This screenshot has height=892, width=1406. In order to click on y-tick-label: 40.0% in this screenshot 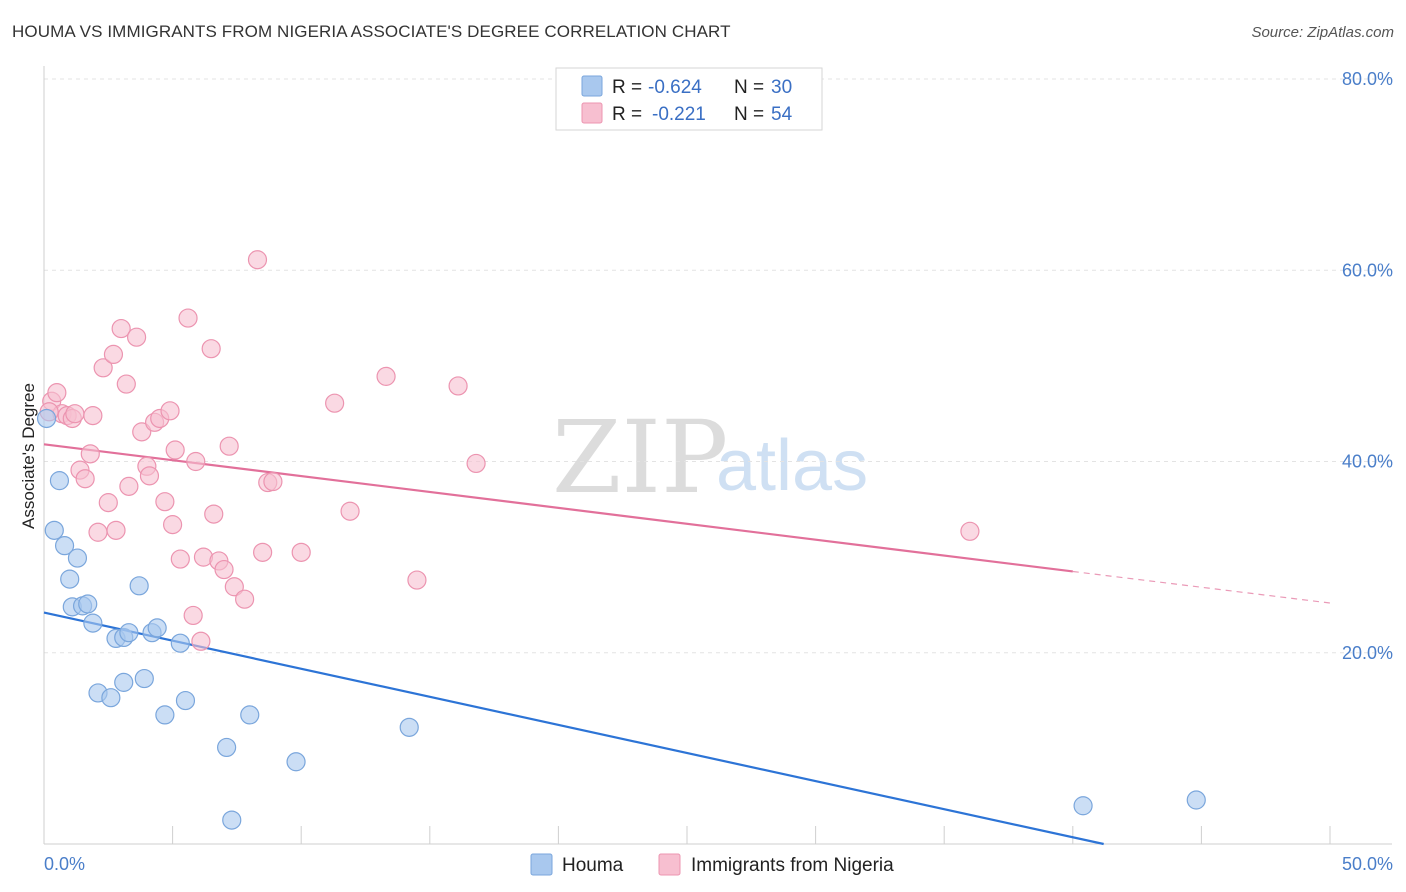, I will do `click(1367, 462)`.